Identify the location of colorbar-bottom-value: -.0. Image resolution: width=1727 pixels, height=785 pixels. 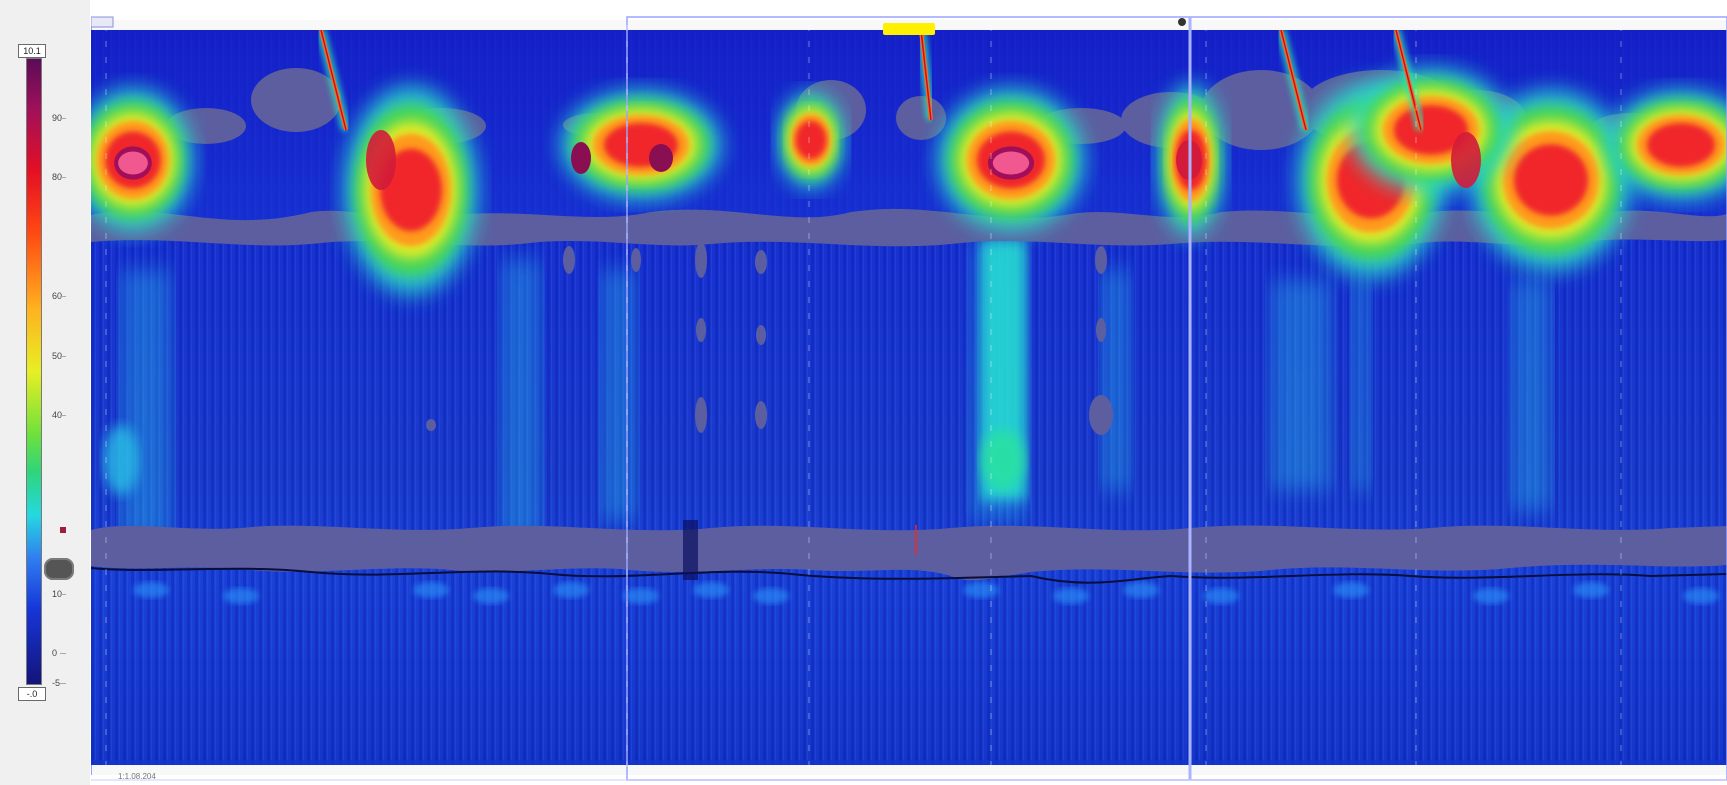
(32, 694).